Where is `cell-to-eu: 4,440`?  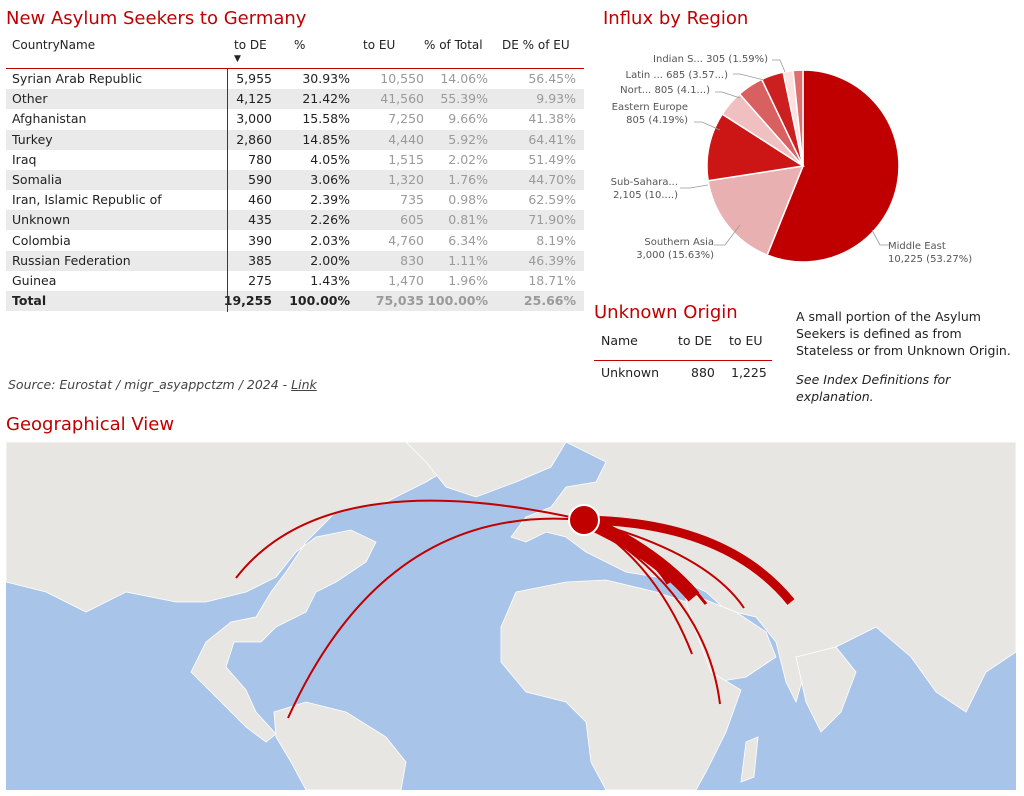
cell-to-eu: 4,440 is located at coordinates (406, 139).